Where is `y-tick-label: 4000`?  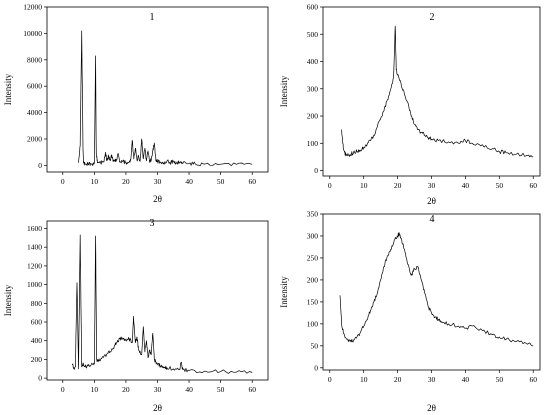 y-tick-label: 4000 is located at coordinates (34, 112).